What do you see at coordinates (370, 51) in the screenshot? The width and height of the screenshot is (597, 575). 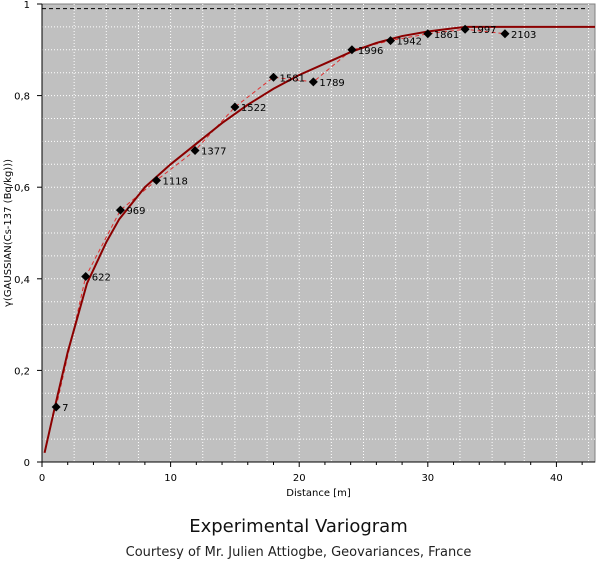 I see `data-point-label: 1996` at bounding box center [370, 51].